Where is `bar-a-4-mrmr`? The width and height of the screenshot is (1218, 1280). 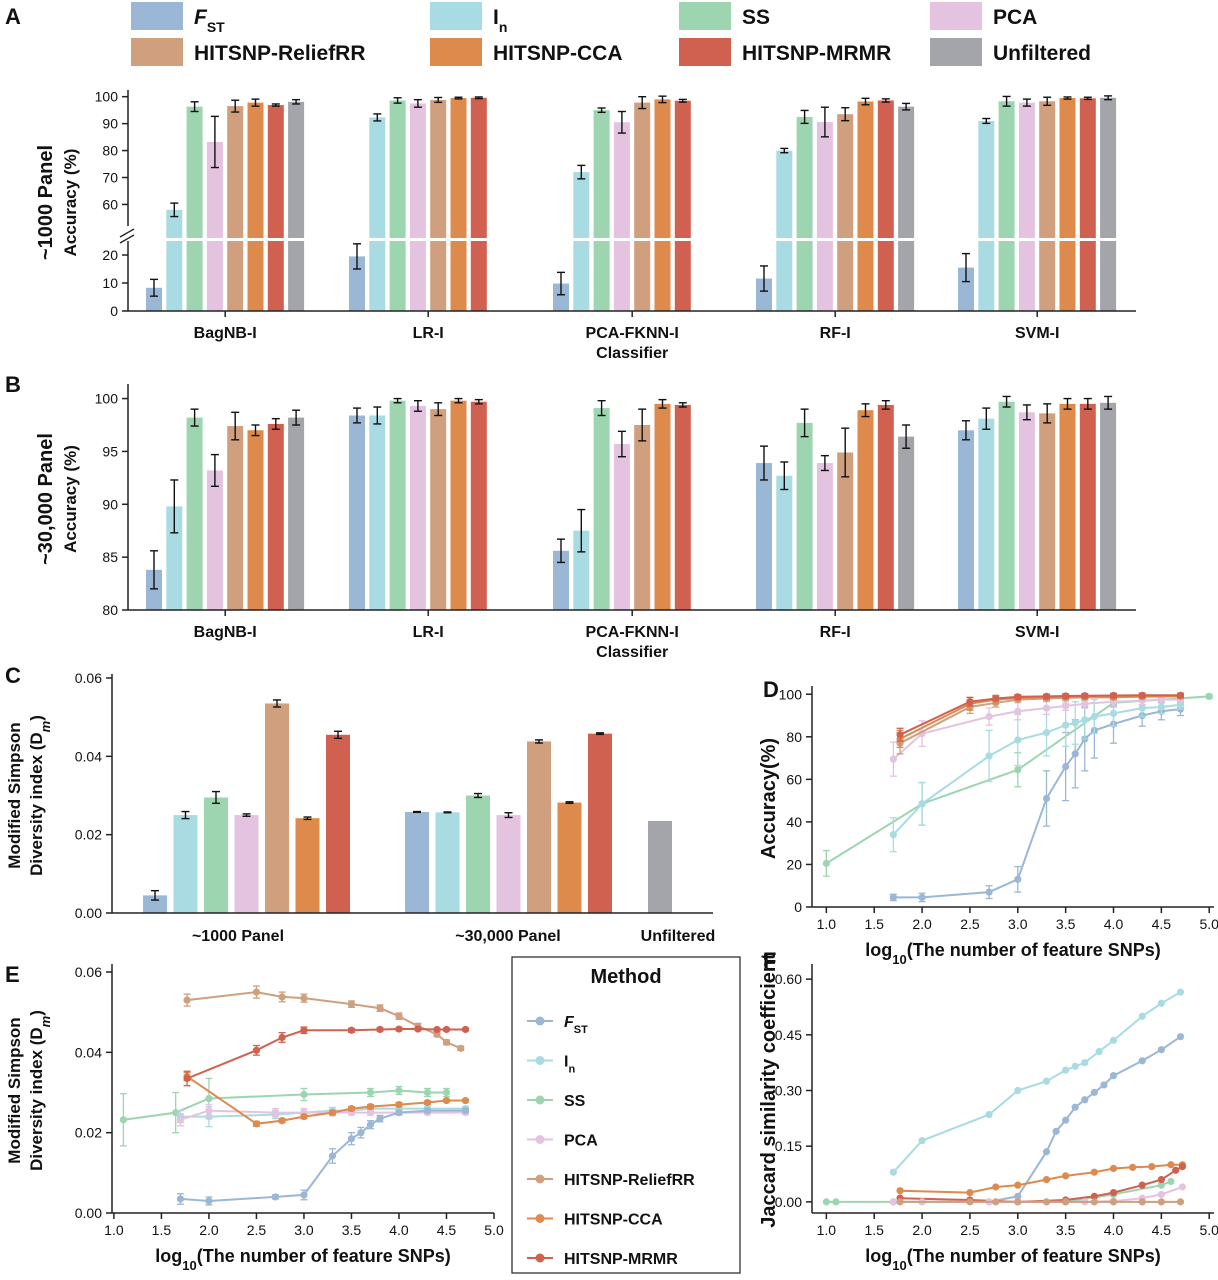
bar-a-4-mrmr is located at coordinates (1087, 204).